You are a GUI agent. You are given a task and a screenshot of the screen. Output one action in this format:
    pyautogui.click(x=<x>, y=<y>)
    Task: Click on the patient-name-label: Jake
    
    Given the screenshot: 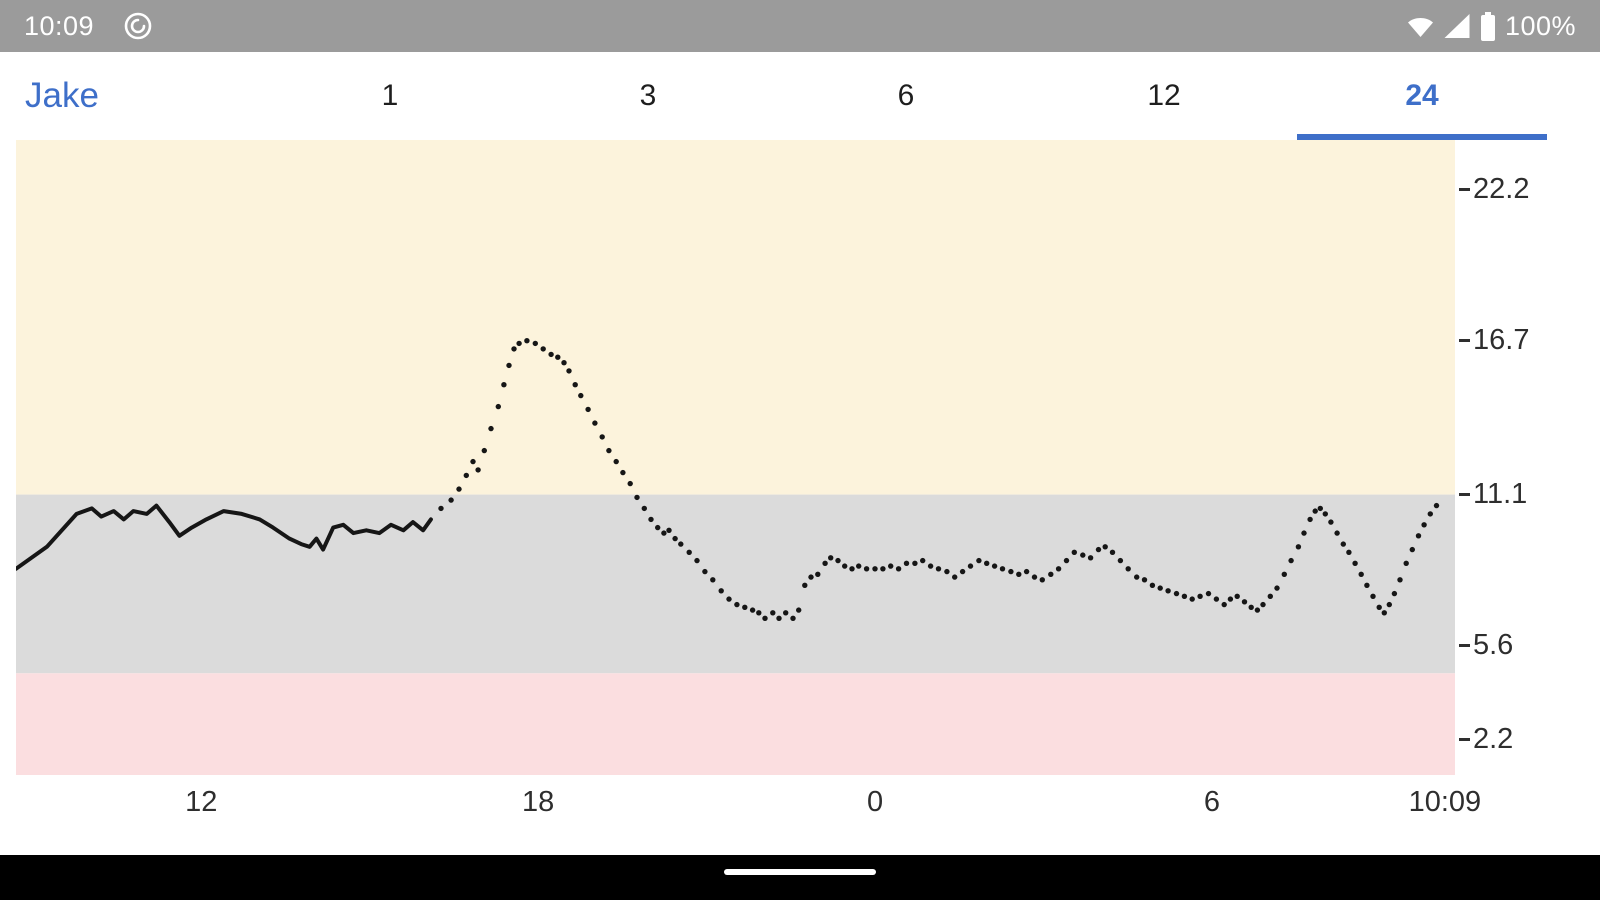 What is the action you would take?
    pyautogui.click(x=62, y=95)
    